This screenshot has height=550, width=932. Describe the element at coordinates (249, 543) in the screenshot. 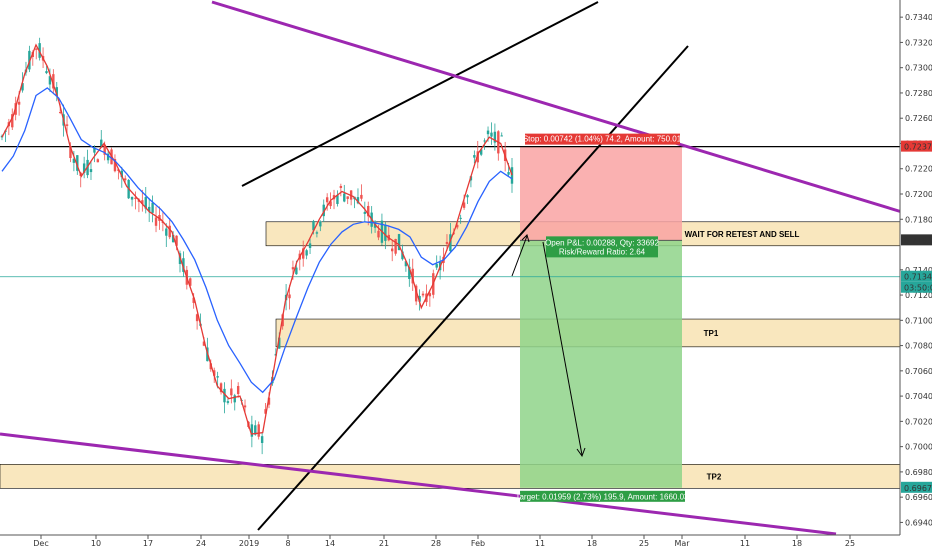

I see `time-tick-label: 2019` at that location.